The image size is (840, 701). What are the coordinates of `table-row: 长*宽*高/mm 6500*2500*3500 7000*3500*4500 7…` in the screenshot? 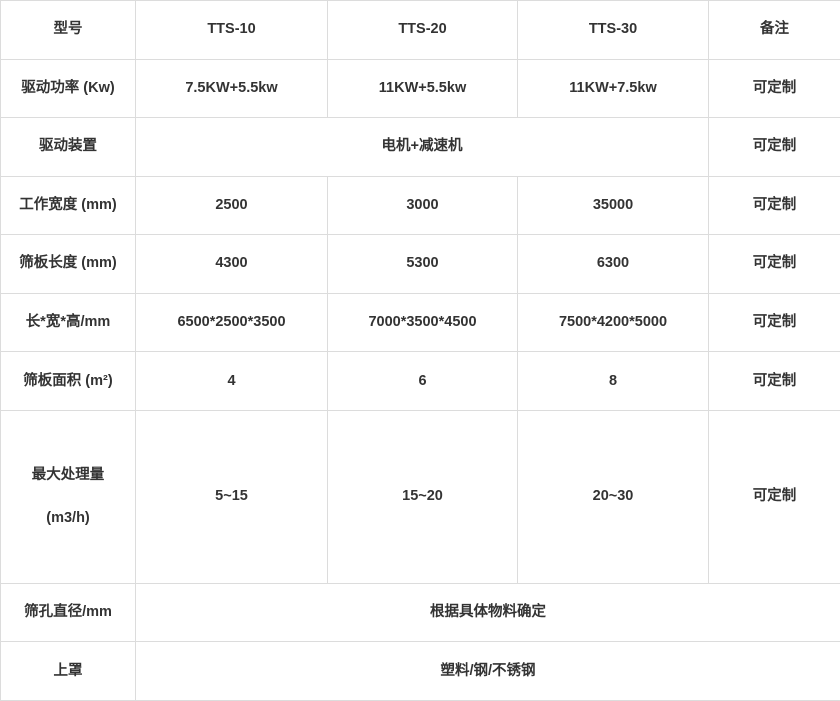 It's located at (420, 322).